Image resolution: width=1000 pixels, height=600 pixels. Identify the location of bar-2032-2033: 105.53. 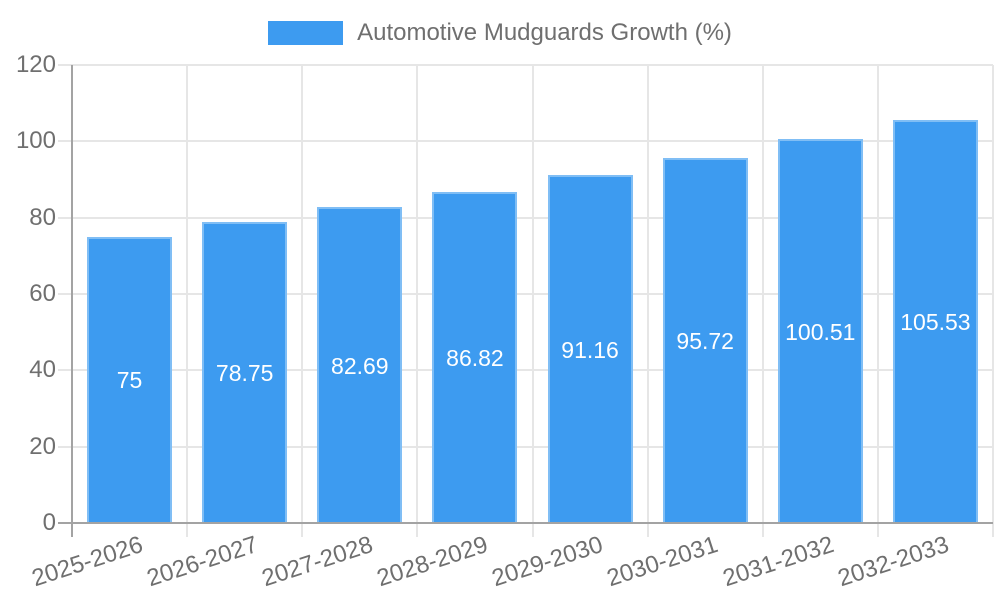
(935, 321).